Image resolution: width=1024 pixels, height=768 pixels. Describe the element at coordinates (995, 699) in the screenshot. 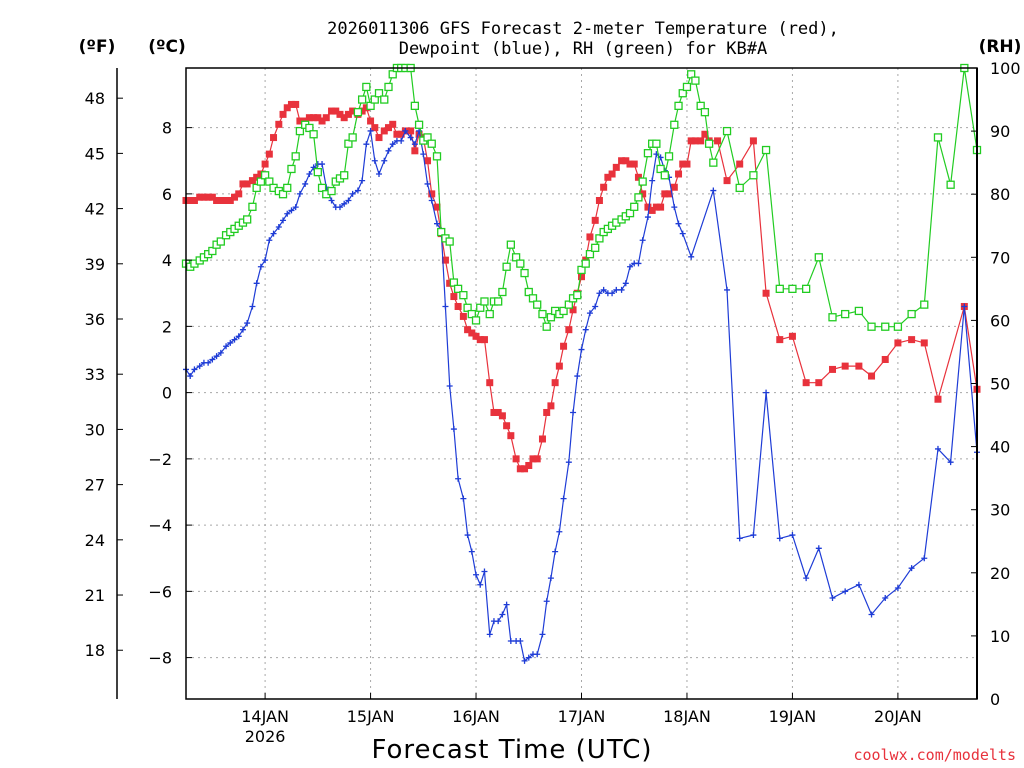

I see `rh-tick-label: 0` at that location.